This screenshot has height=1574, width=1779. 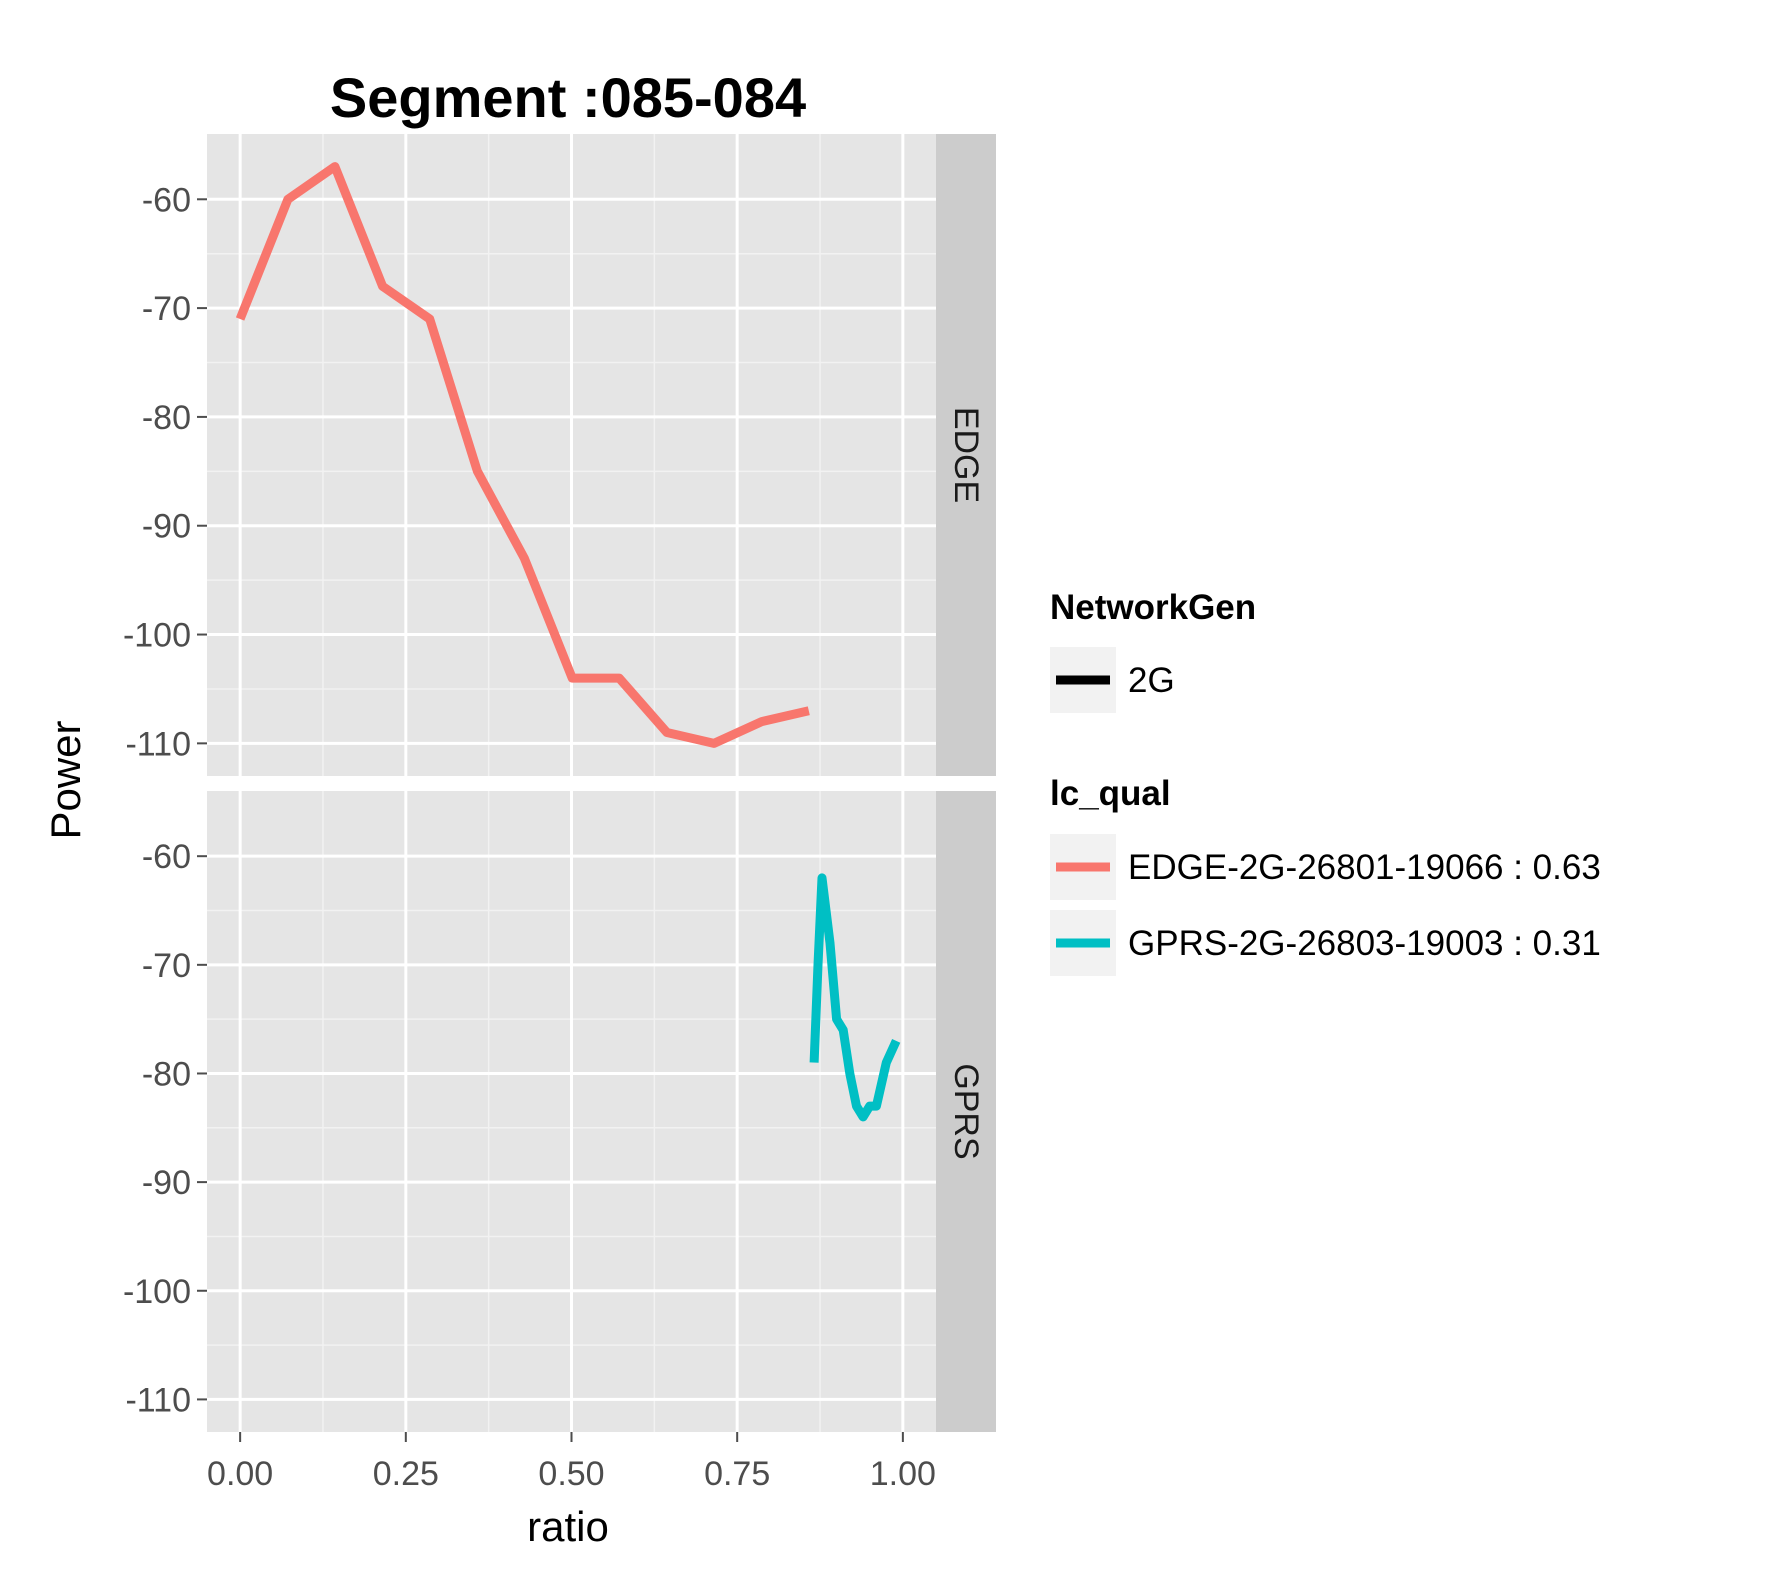 What do you see at coordinates (737, 1474) in the screenshot?
I see `x-tick-label: 0.75` at bounding box center [737, 1474].